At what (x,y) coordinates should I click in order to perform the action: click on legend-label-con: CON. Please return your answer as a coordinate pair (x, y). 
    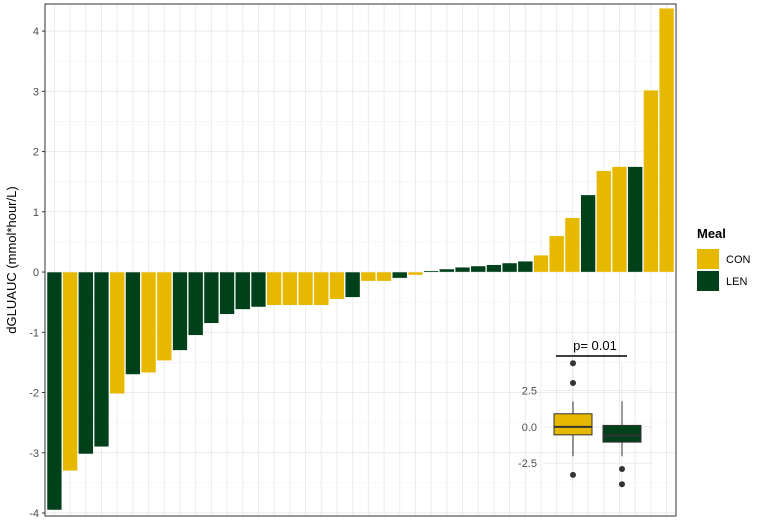
    Looking at the image, I should click on (738, 260).